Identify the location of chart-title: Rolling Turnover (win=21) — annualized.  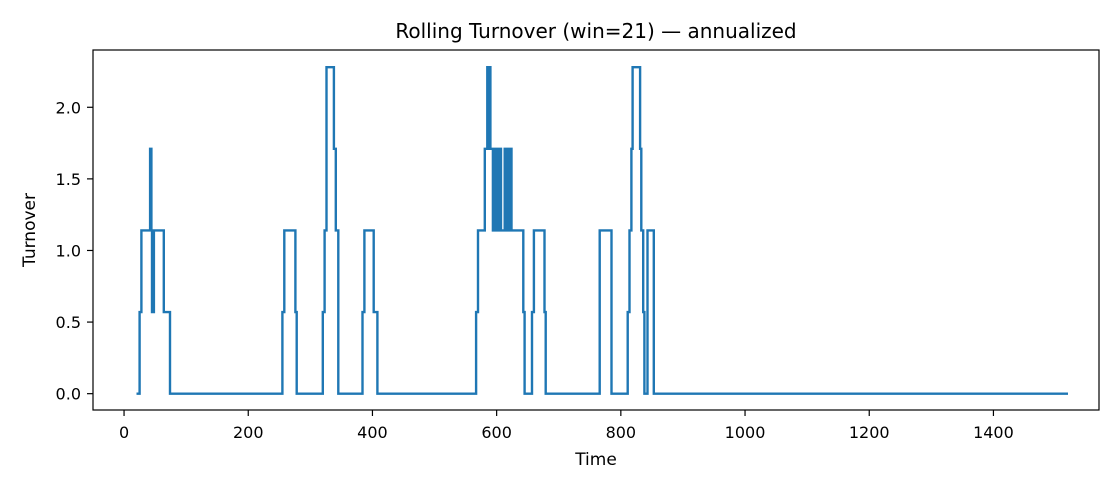
(595, 31).